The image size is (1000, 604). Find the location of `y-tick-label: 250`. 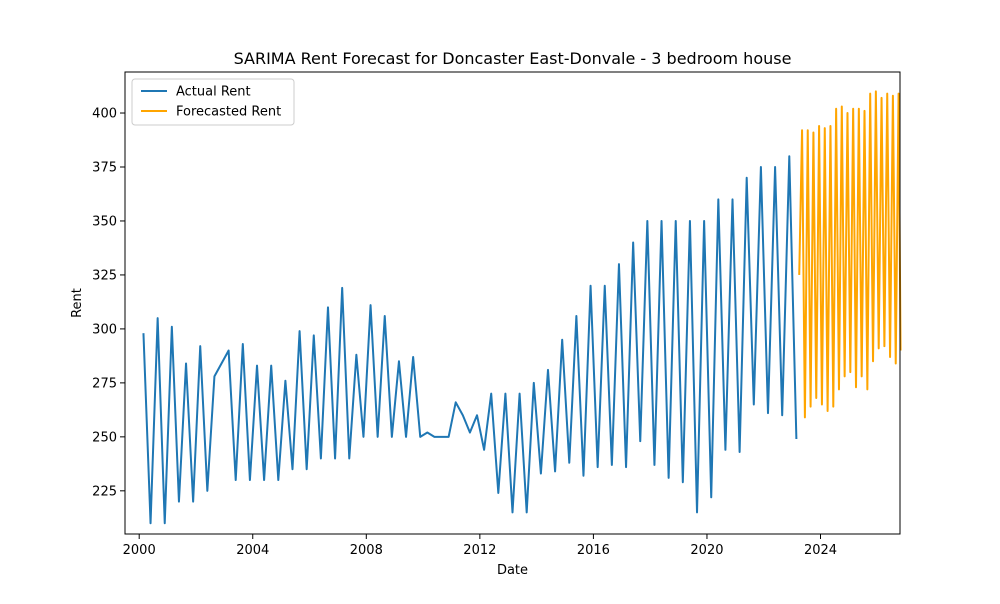

y-tick-label: 250 is located at coordinates (104, 437).